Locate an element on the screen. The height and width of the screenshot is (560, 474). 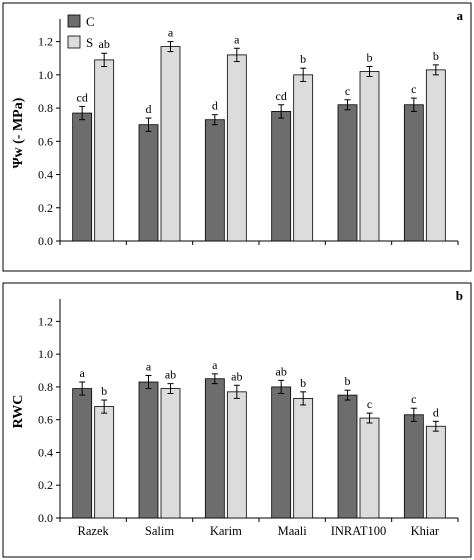
category-label: Karim is located at coordinates (226, 531).